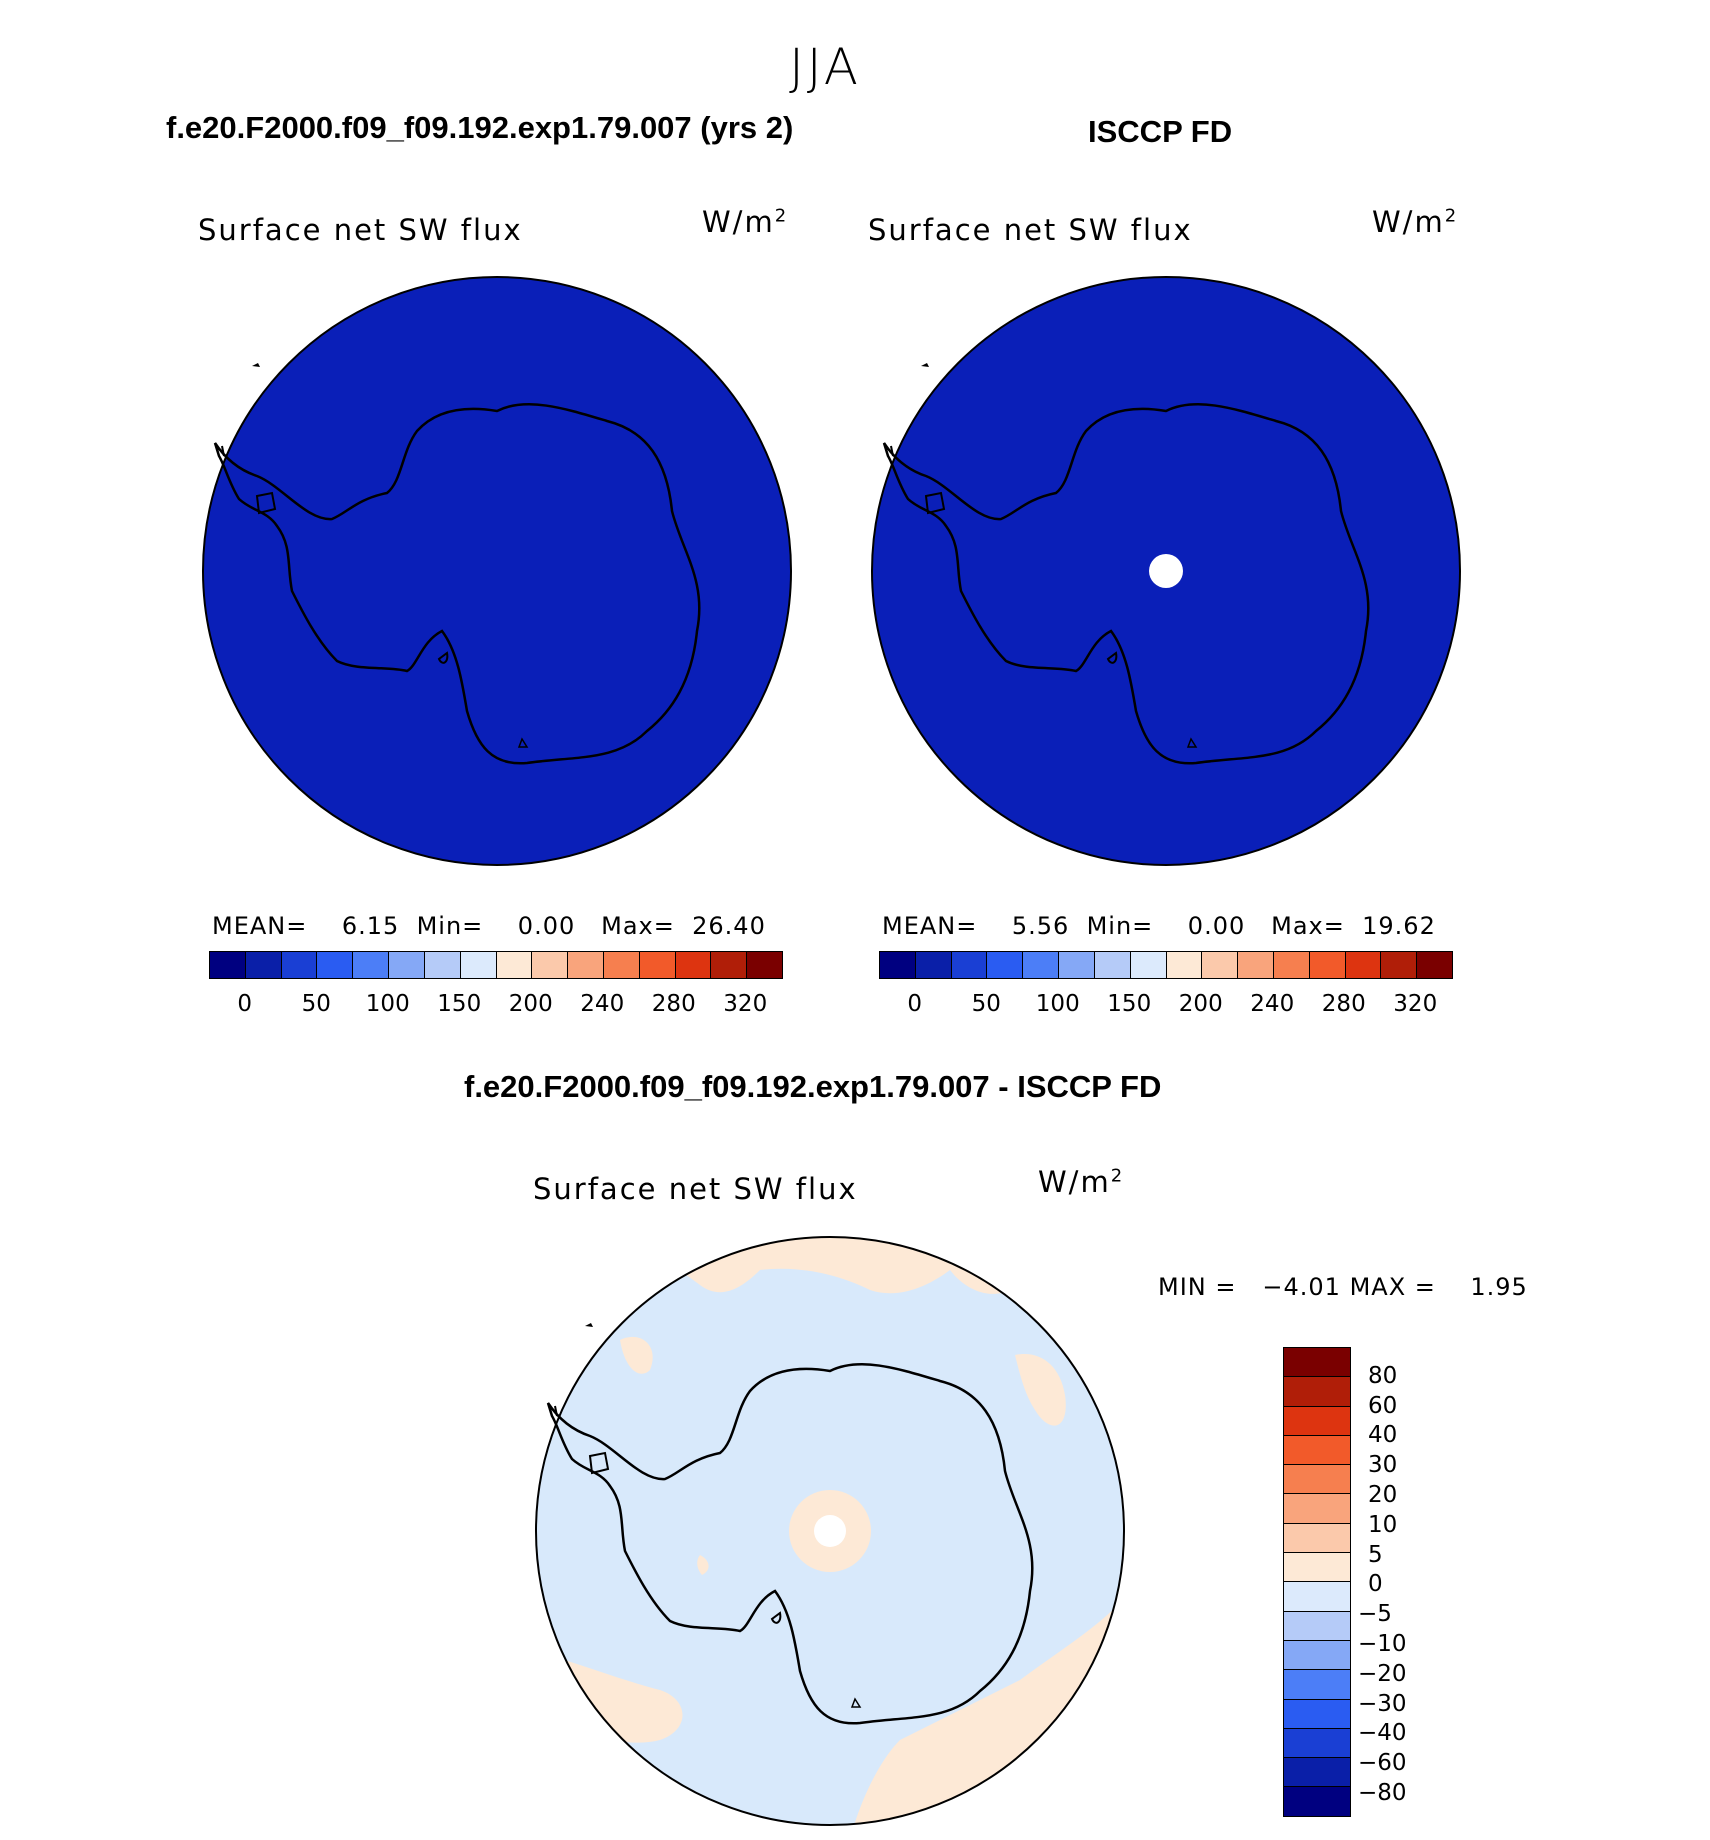 The image size is (1710, 1840). I want to click on panel-obs-variable: Surface net SW flux, so click(1030, 230).